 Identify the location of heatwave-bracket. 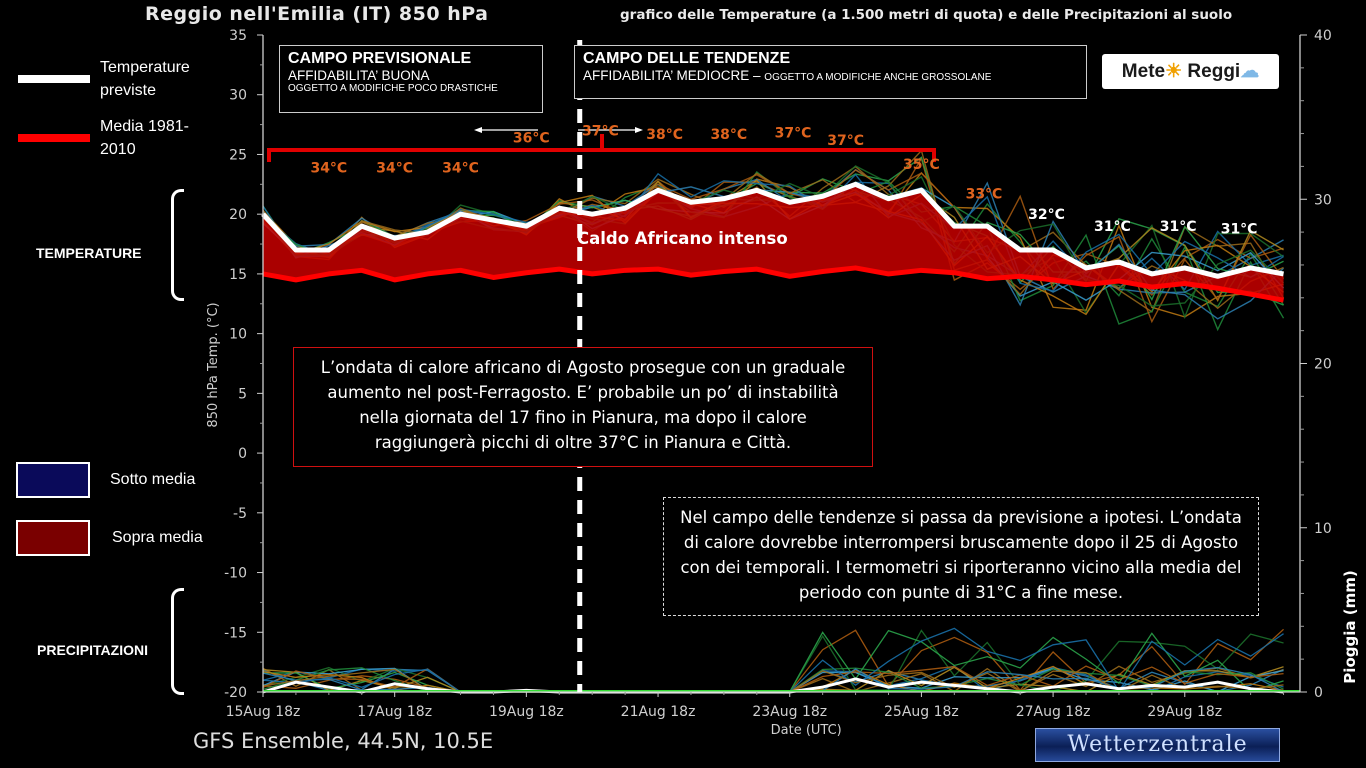
(601, 155).